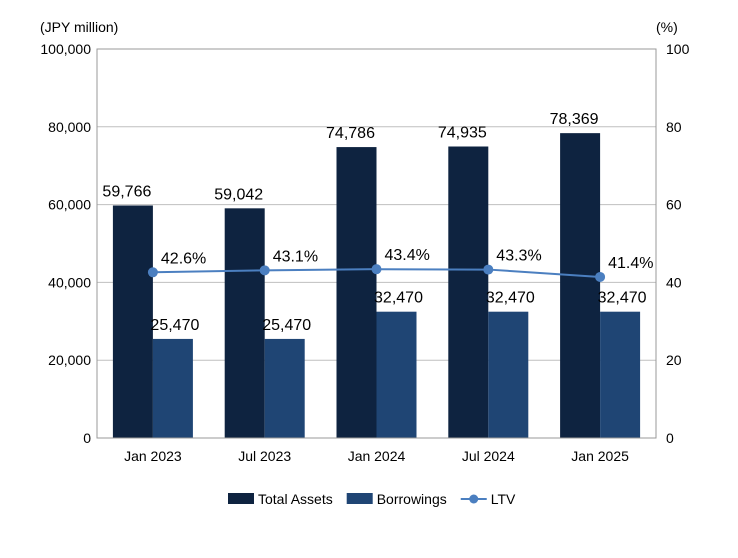 The image size is (738, 558). Describe the element at coordinates (678, 243) in the screenshot. I see `right-axis: 0 20 40 60 80 100` at that location.